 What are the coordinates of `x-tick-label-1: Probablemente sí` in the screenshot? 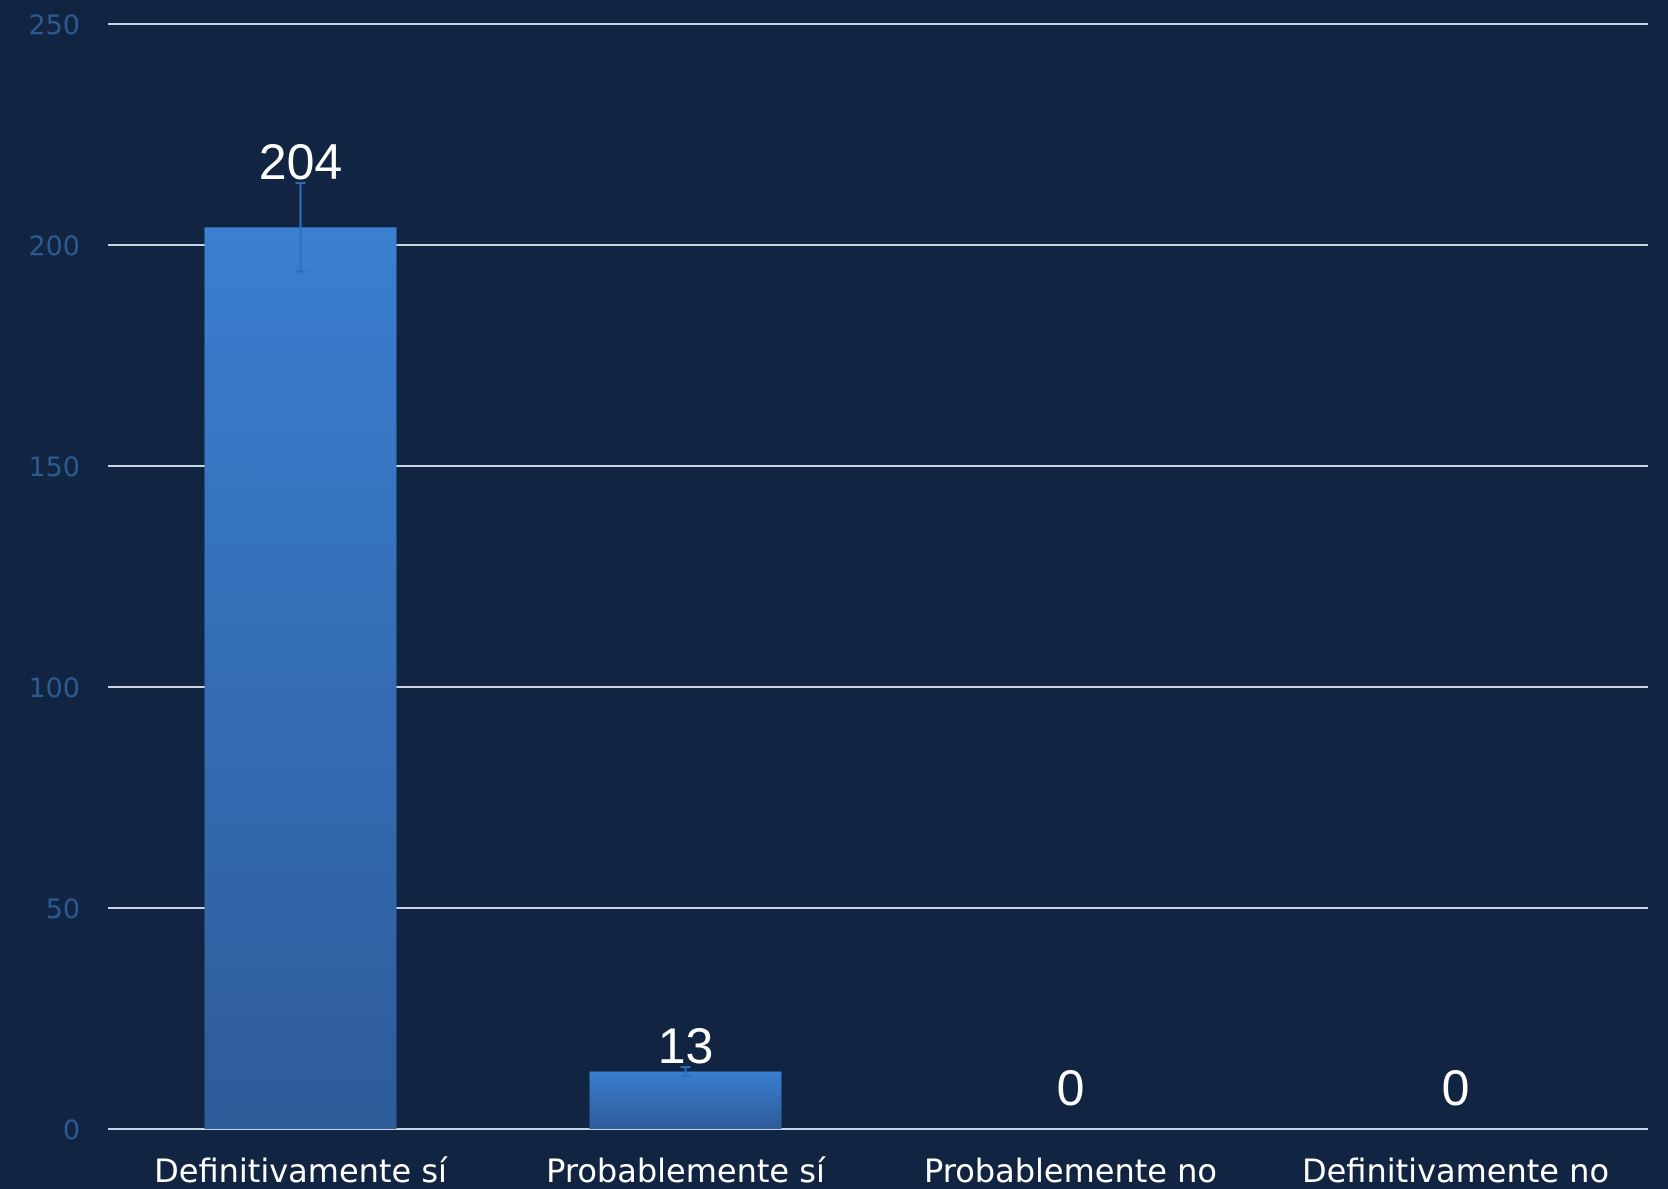 It's located at (686, 1170).